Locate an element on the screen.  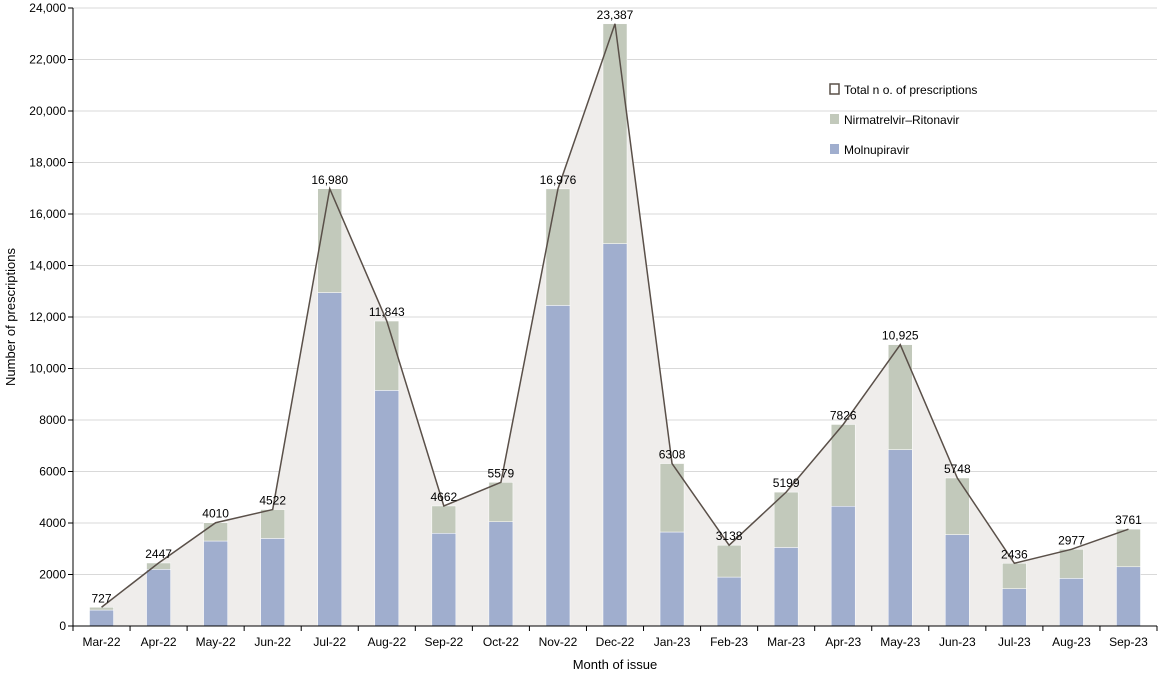
x-tick-label: Oct-22 is located at coordinates (501, 642).